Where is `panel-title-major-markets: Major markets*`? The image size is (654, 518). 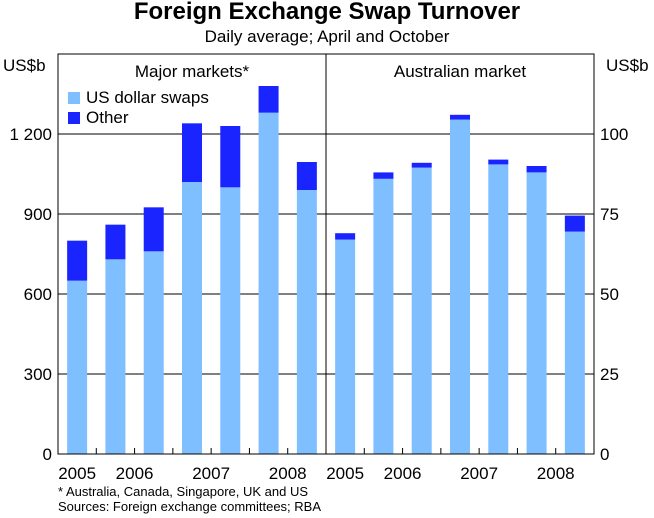
panel-title-major-markets: Major markets* is located at coordinates (192, 71).